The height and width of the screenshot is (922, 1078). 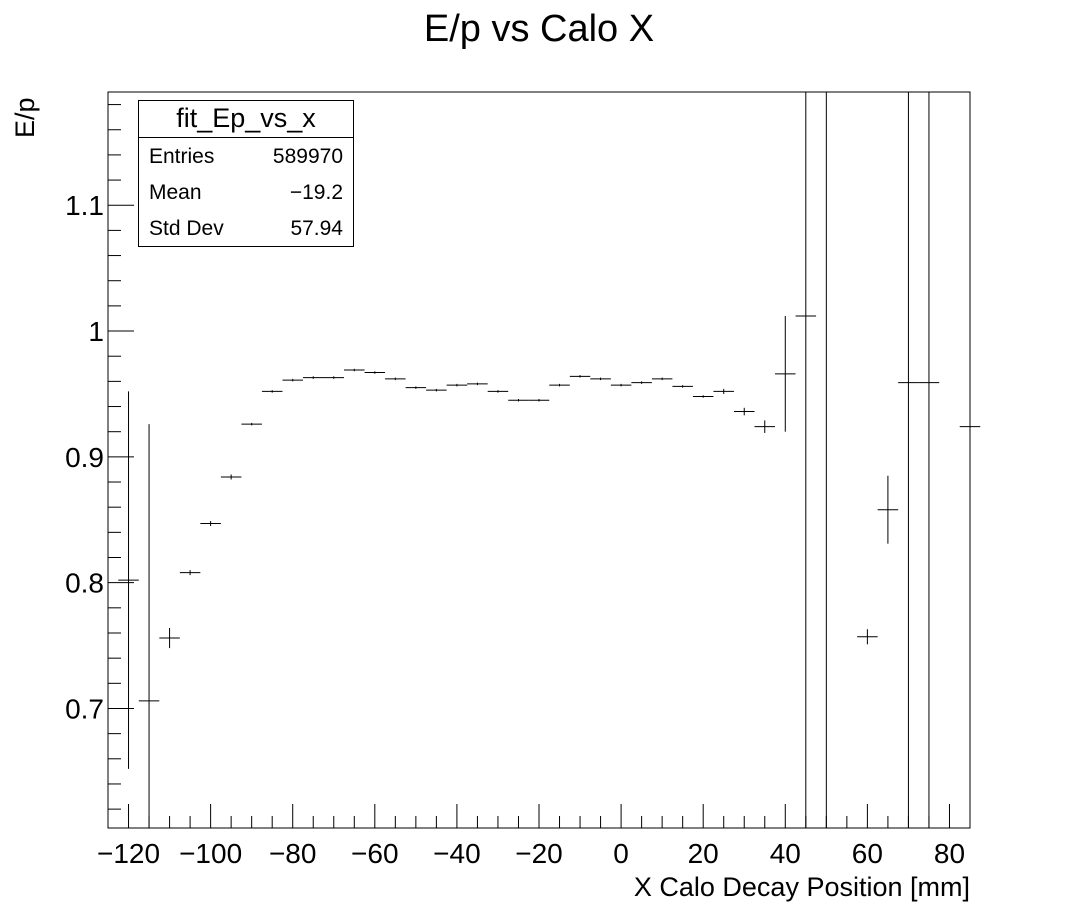 I want to click on stats-row-entries: Entries 589970, so click(x=246, y=156).